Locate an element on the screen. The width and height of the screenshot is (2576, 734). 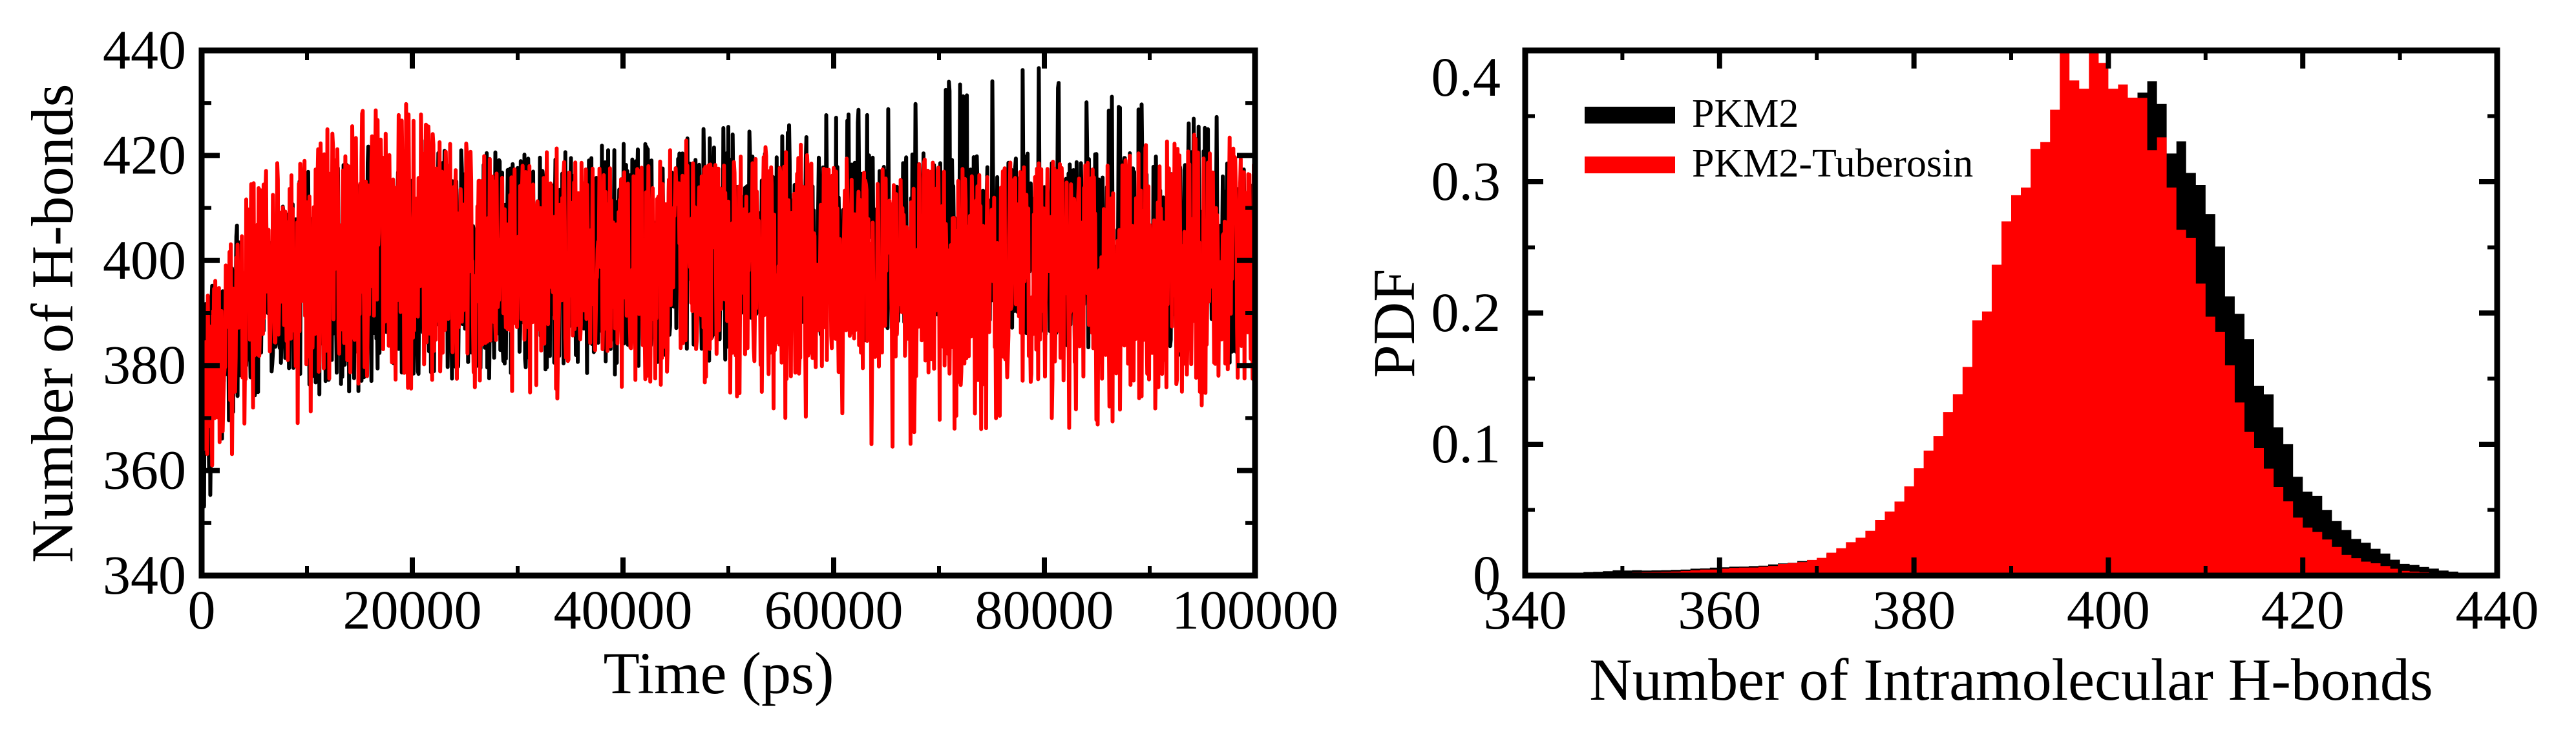
right-ytick-label: 0.2 is located at coordinates (1466, 312).